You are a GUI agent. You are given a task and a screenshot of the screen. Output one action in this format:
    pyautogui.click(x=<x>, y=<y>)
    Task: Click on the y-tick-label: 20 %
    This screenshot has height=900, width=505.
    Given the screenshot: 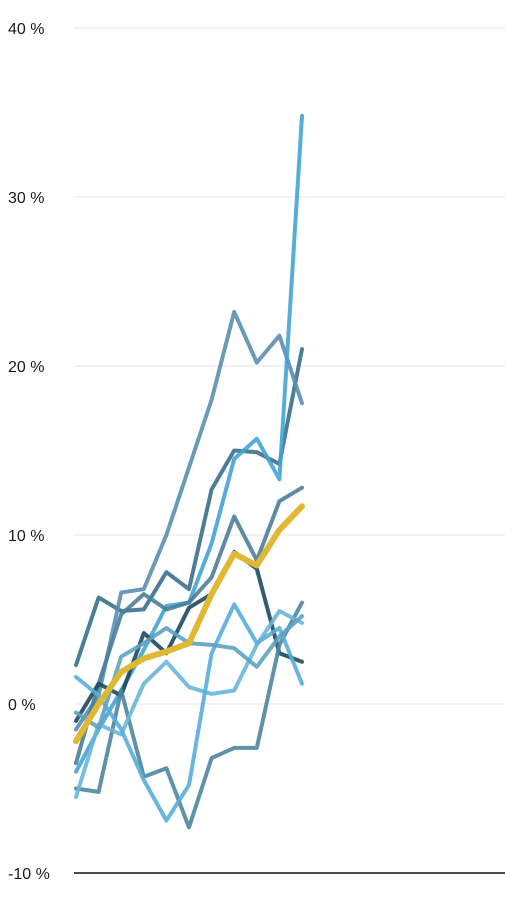 What is the action you would take?
    pyautogui.click(x=26, y=367)
    